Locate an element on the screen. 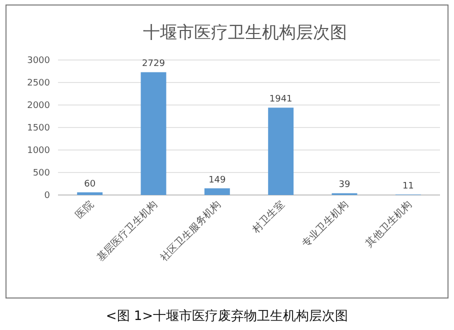 The width and height of the screenshot is (454, 330). data-label: 149 is located at coordinates (217, 180).